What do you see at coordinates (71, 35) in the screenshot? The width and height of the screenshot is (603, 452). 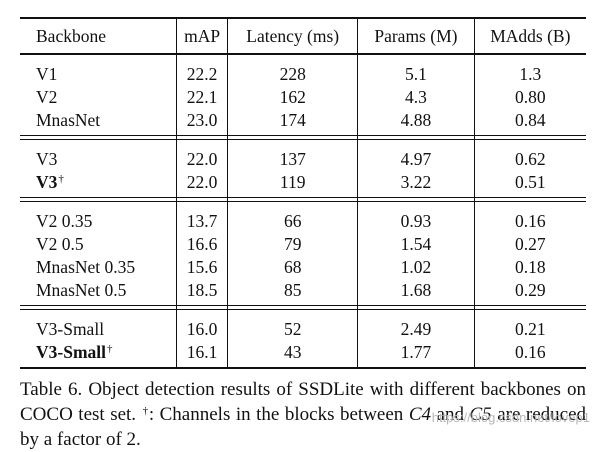 I see `header-backbone: Backbone` at bounding box center [71, 35].